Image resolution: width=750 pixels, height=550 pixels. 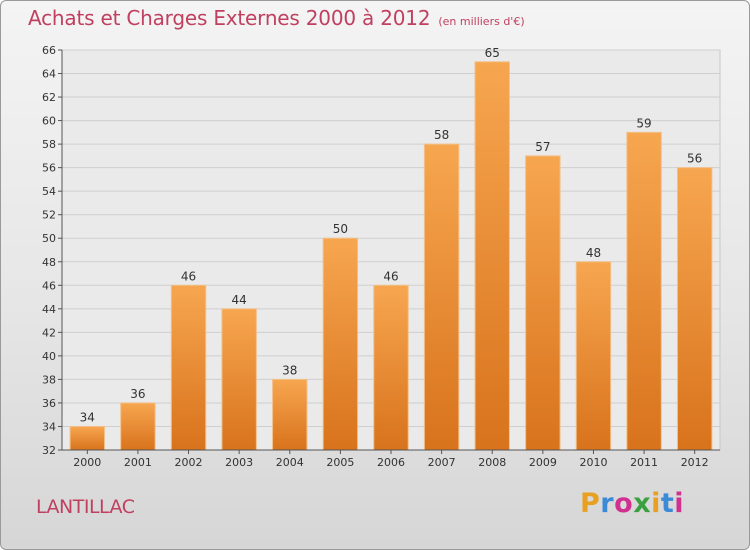 What do you see at coordinates (137, 394) in the screenshot?
I see `data-label: 36` at bounding box center [137, 394].